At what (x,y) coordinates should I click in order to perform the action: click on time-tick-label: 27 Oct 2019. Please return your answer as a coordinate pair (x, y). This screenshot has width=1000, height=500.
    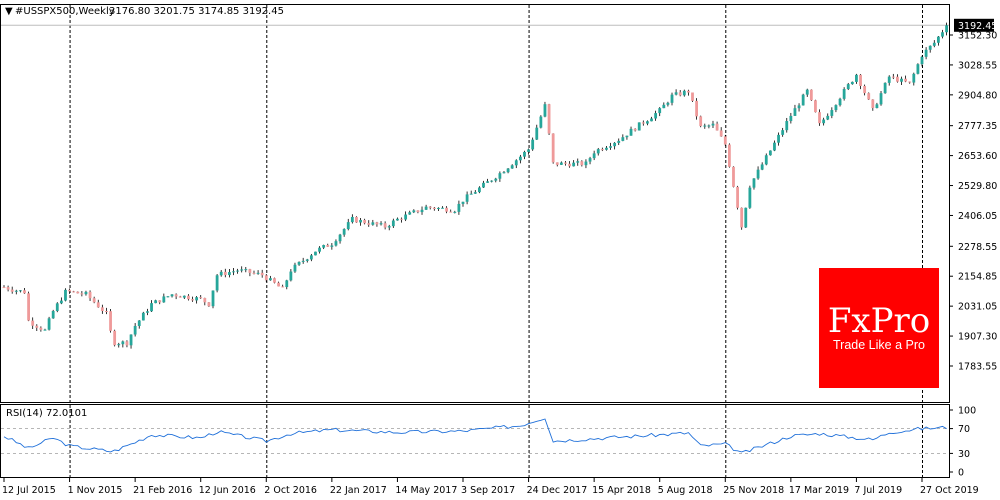
    Looking at the image, I should click on (949, 490).